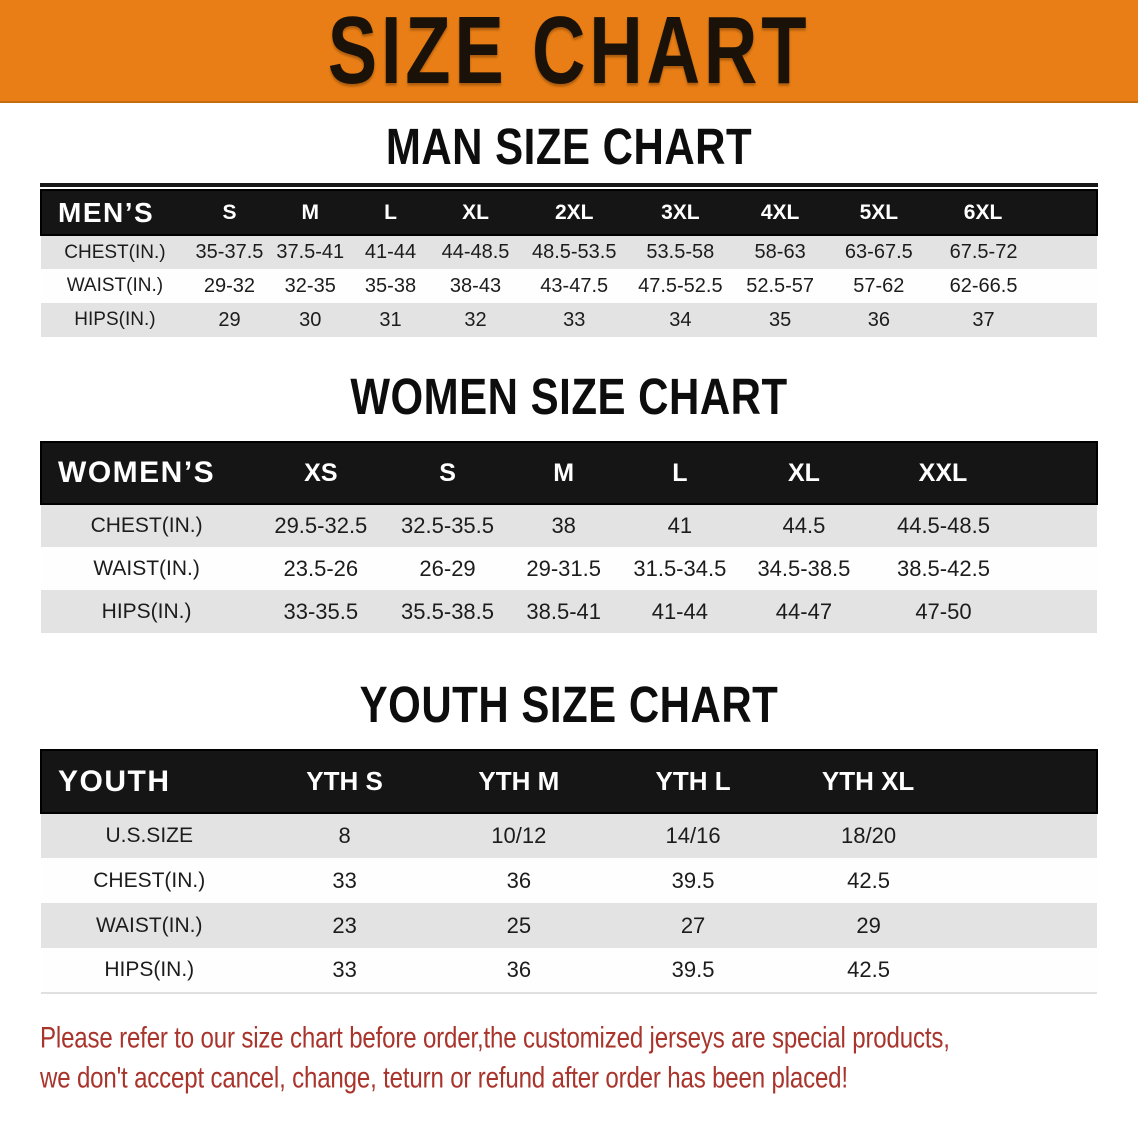  Describe the element at coordinates (390, 285) in the screenshot. I see `size-value: 35-38` at that location.